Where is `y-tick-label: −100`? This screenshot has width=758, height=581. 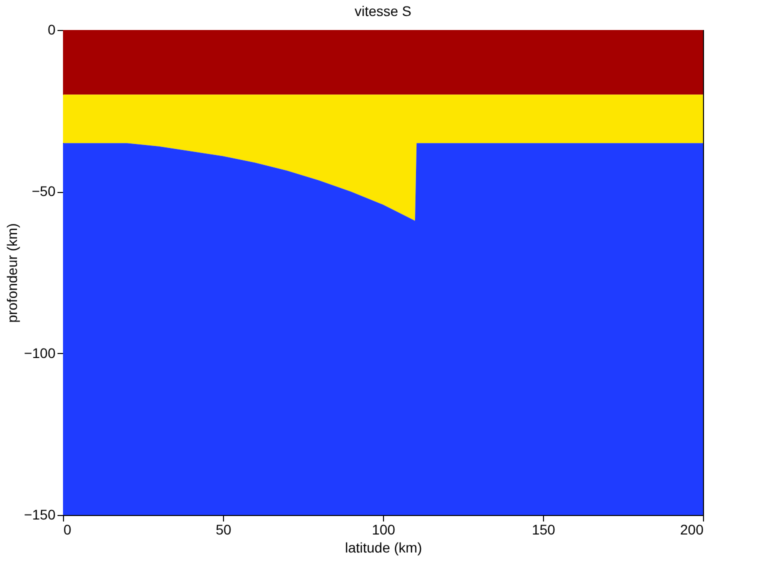 y-tick-label: −100 is located at coordinates (40, 352).